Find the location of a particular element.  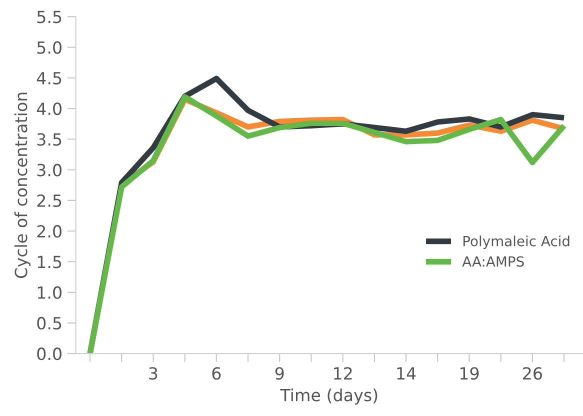

x-tick-label: 6 is located at coordinates (216, 373).